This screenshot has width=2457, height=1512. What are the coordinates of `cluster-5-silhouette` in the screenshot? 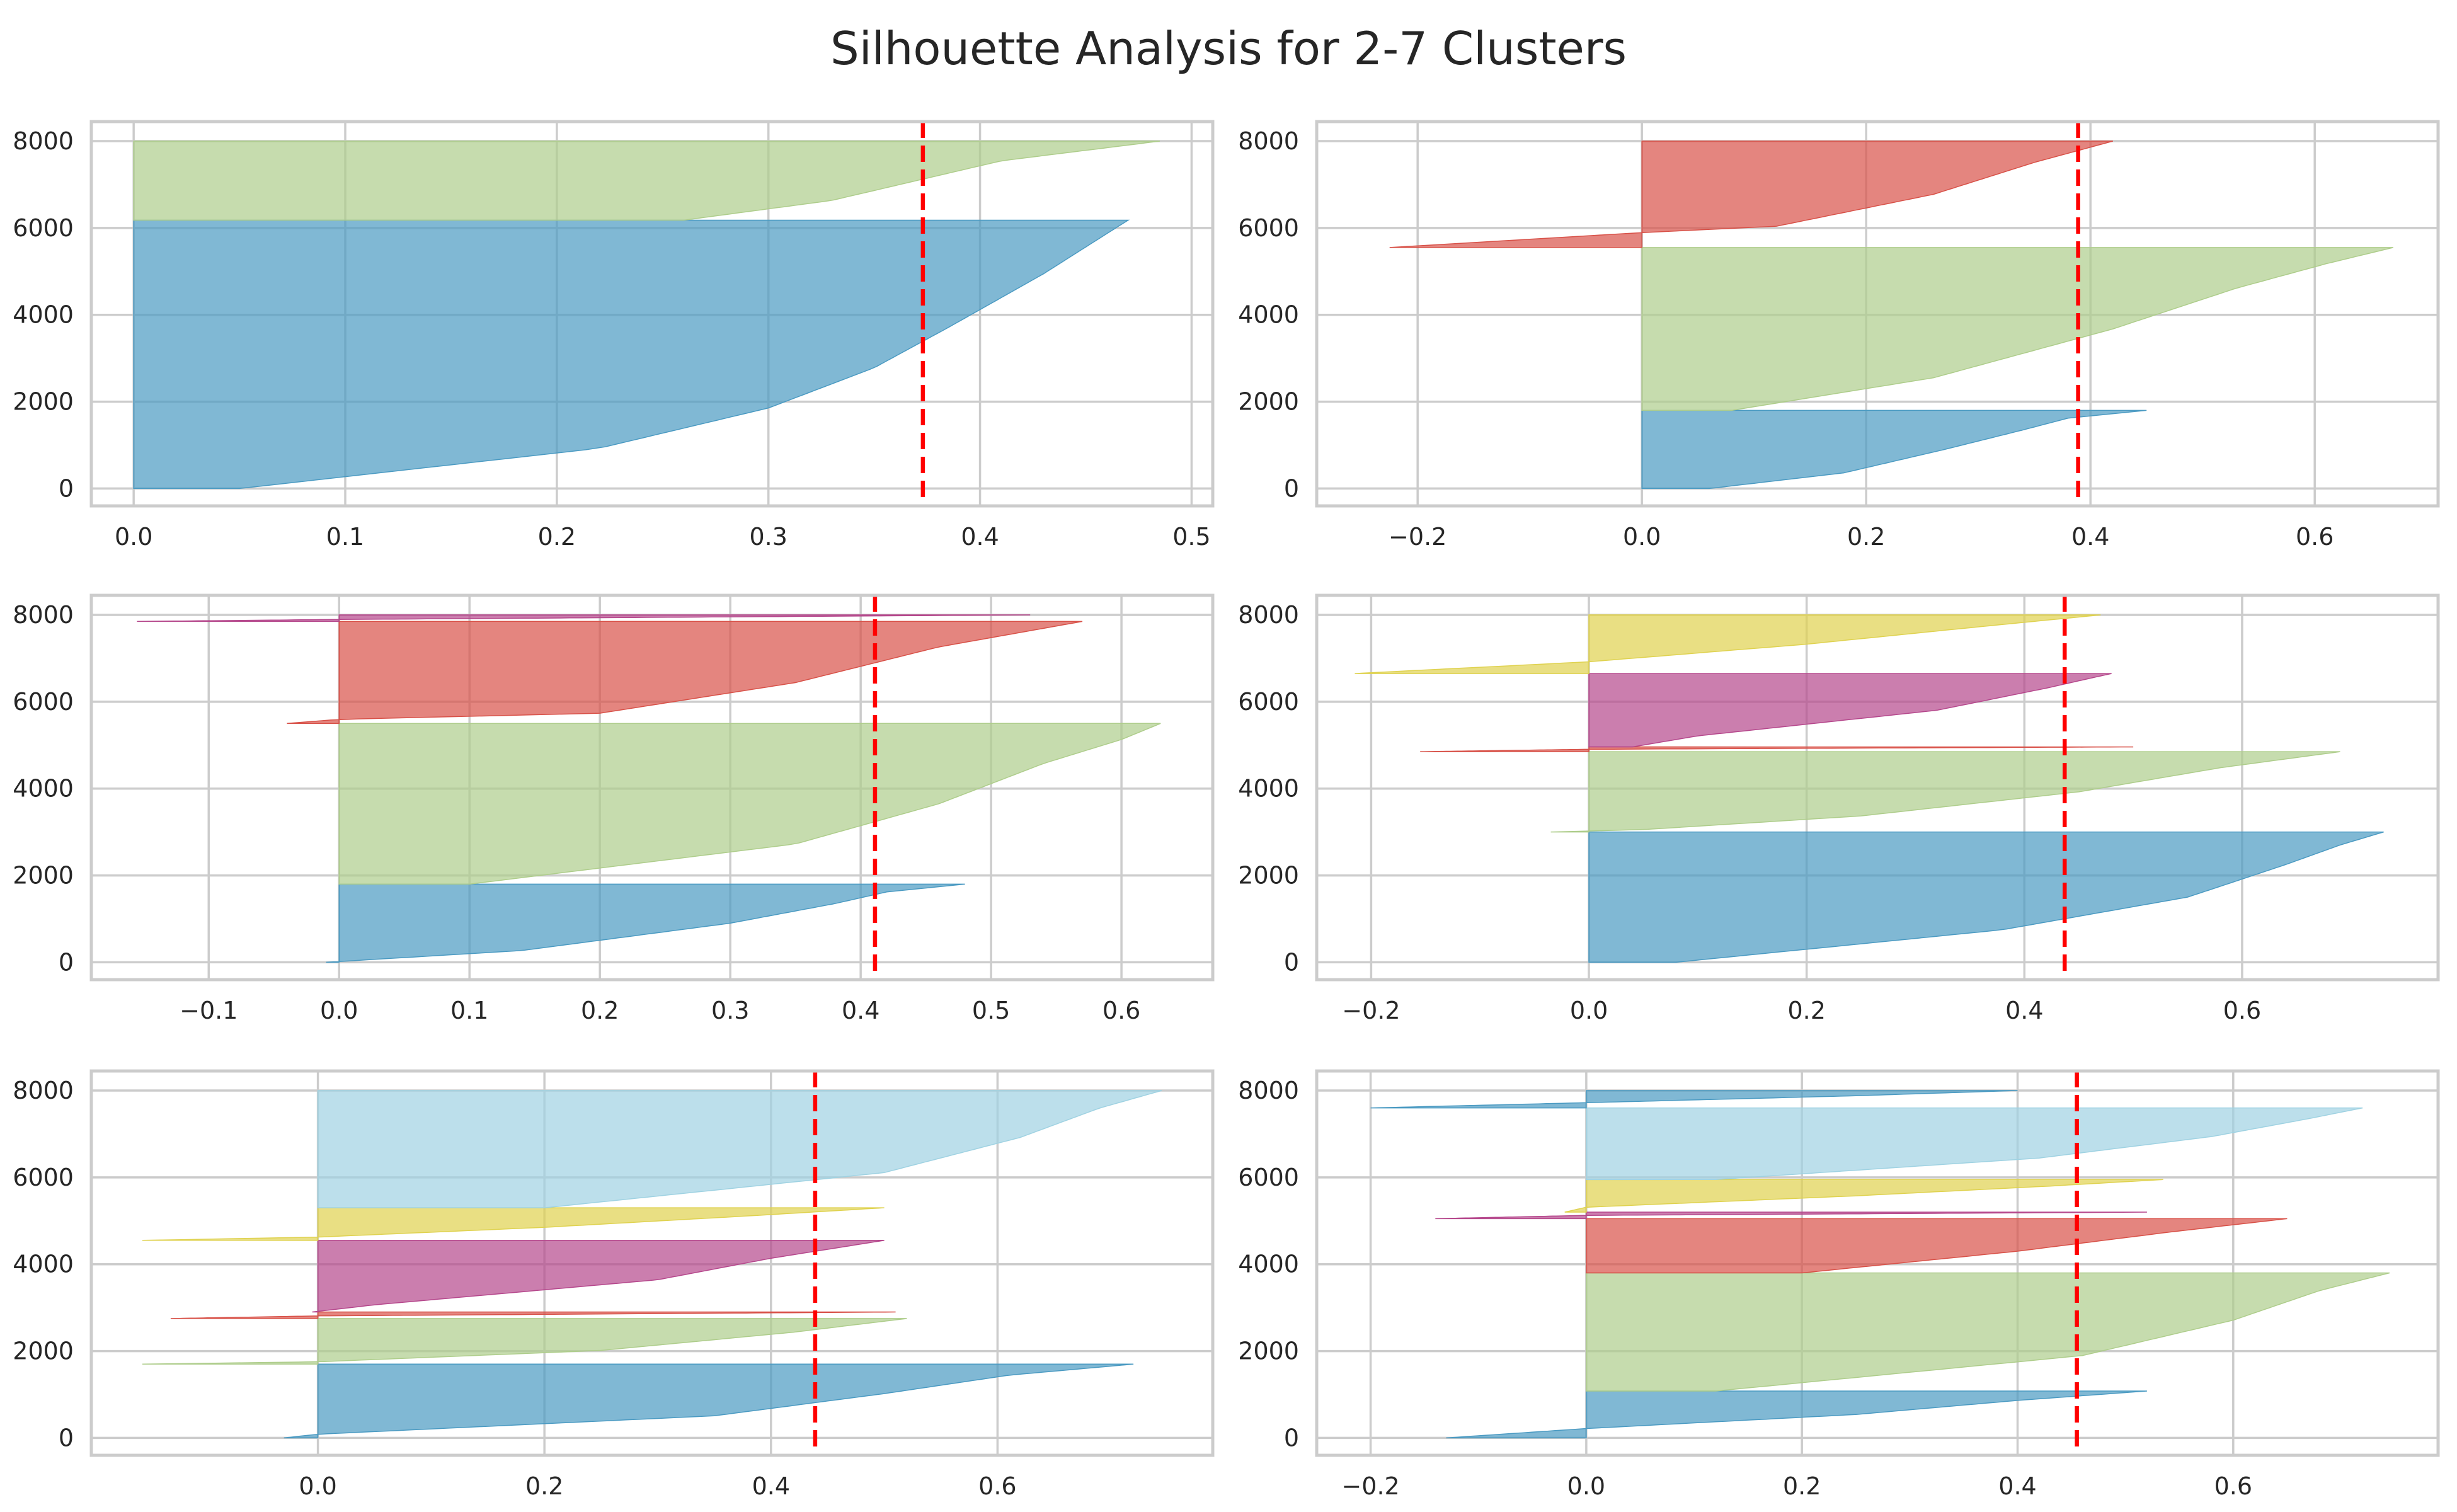 It's located at (1974, 1144).